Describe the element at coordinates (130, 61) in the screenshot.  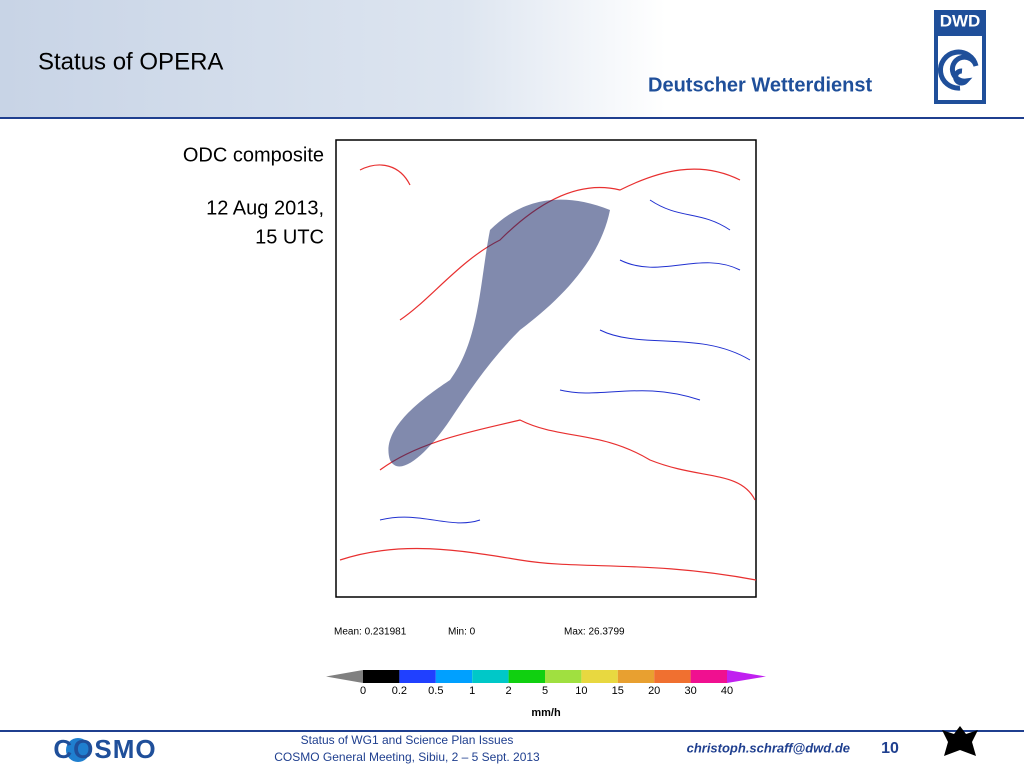
I see `slide-title: Status of OPERA` at that location.